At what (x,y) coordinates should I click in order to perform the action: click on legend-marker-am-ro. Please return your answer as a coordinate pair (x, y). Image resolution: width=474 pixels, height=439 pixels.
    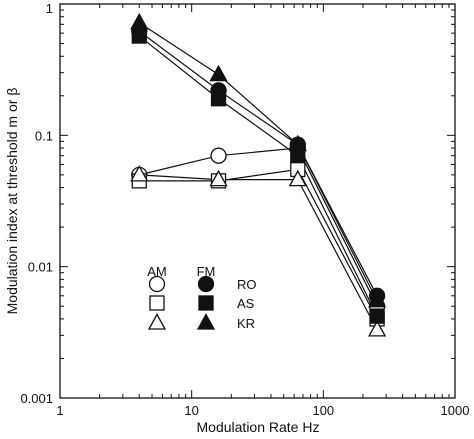
    Looking at the image, I should click on (157, 284).